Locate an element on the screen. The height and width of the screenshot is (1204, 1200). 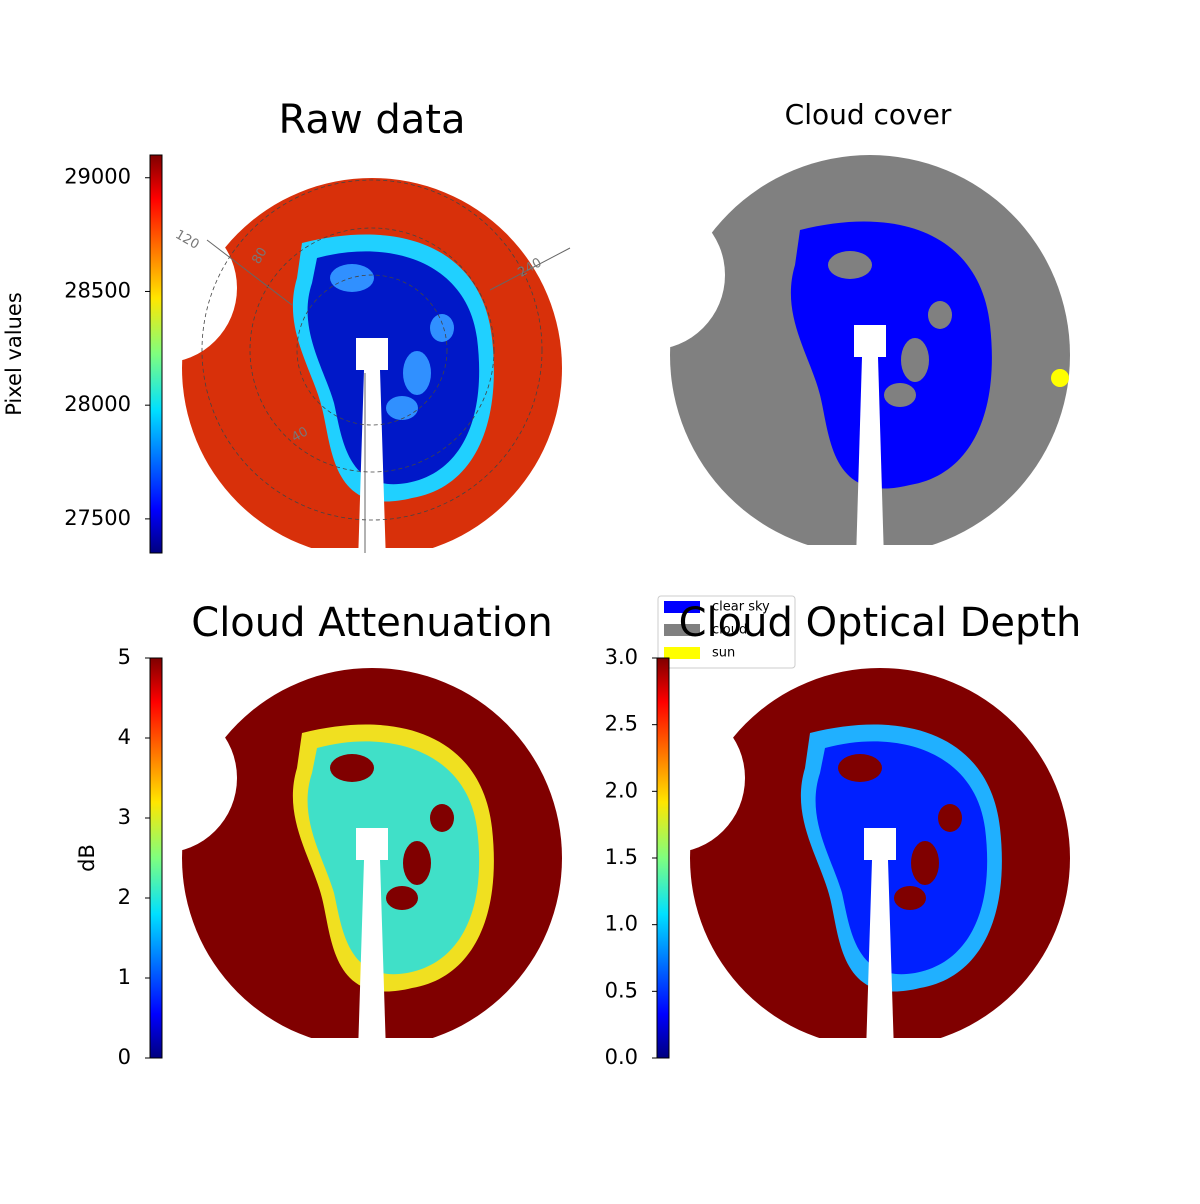
colorbar-tick-label: 2 is located at coordinates (124, 897).